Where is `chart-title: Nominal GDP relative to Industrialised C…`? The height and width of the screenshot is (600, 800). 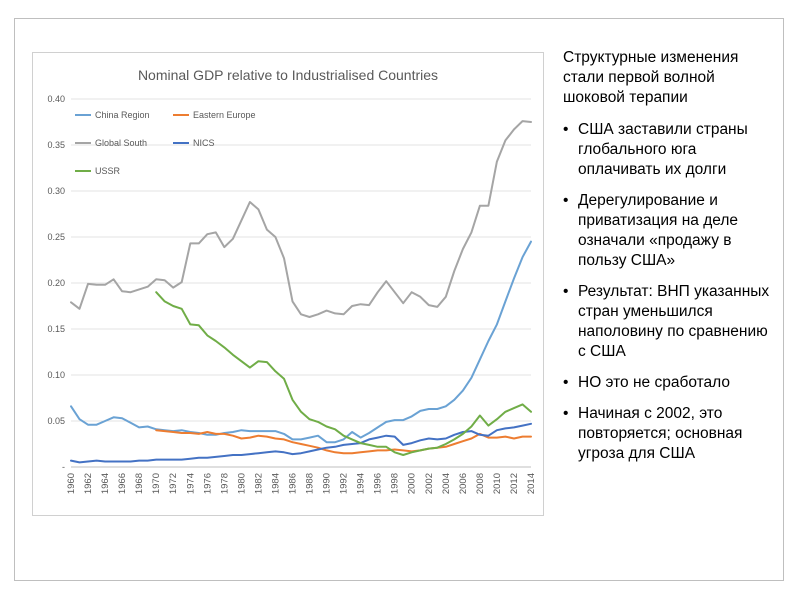 chart-title: Nominal GDP relative to Industrialised C… is located at coordinates (288, 75).